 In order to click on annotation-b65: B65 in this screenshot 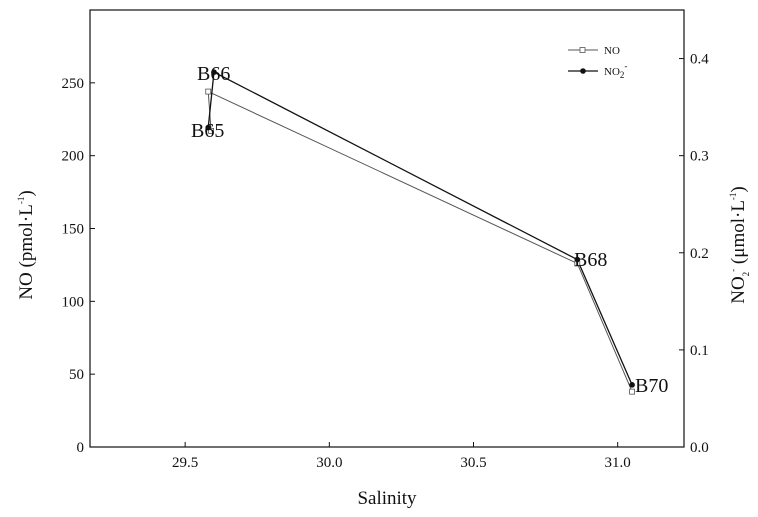, I will do `click(207, 131)`.